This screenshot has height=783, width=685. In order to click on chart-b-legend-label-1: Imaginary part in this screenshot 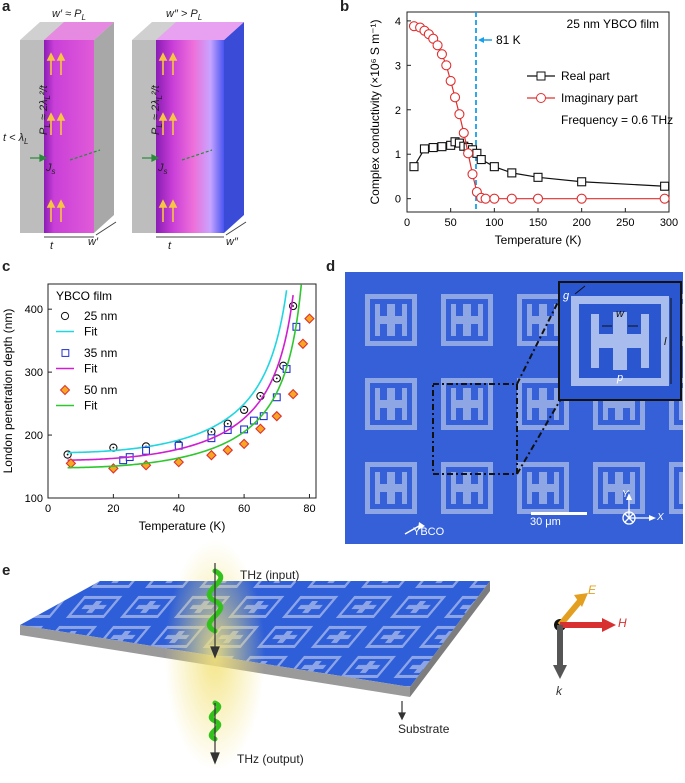, I will do `click(599, 98)`.